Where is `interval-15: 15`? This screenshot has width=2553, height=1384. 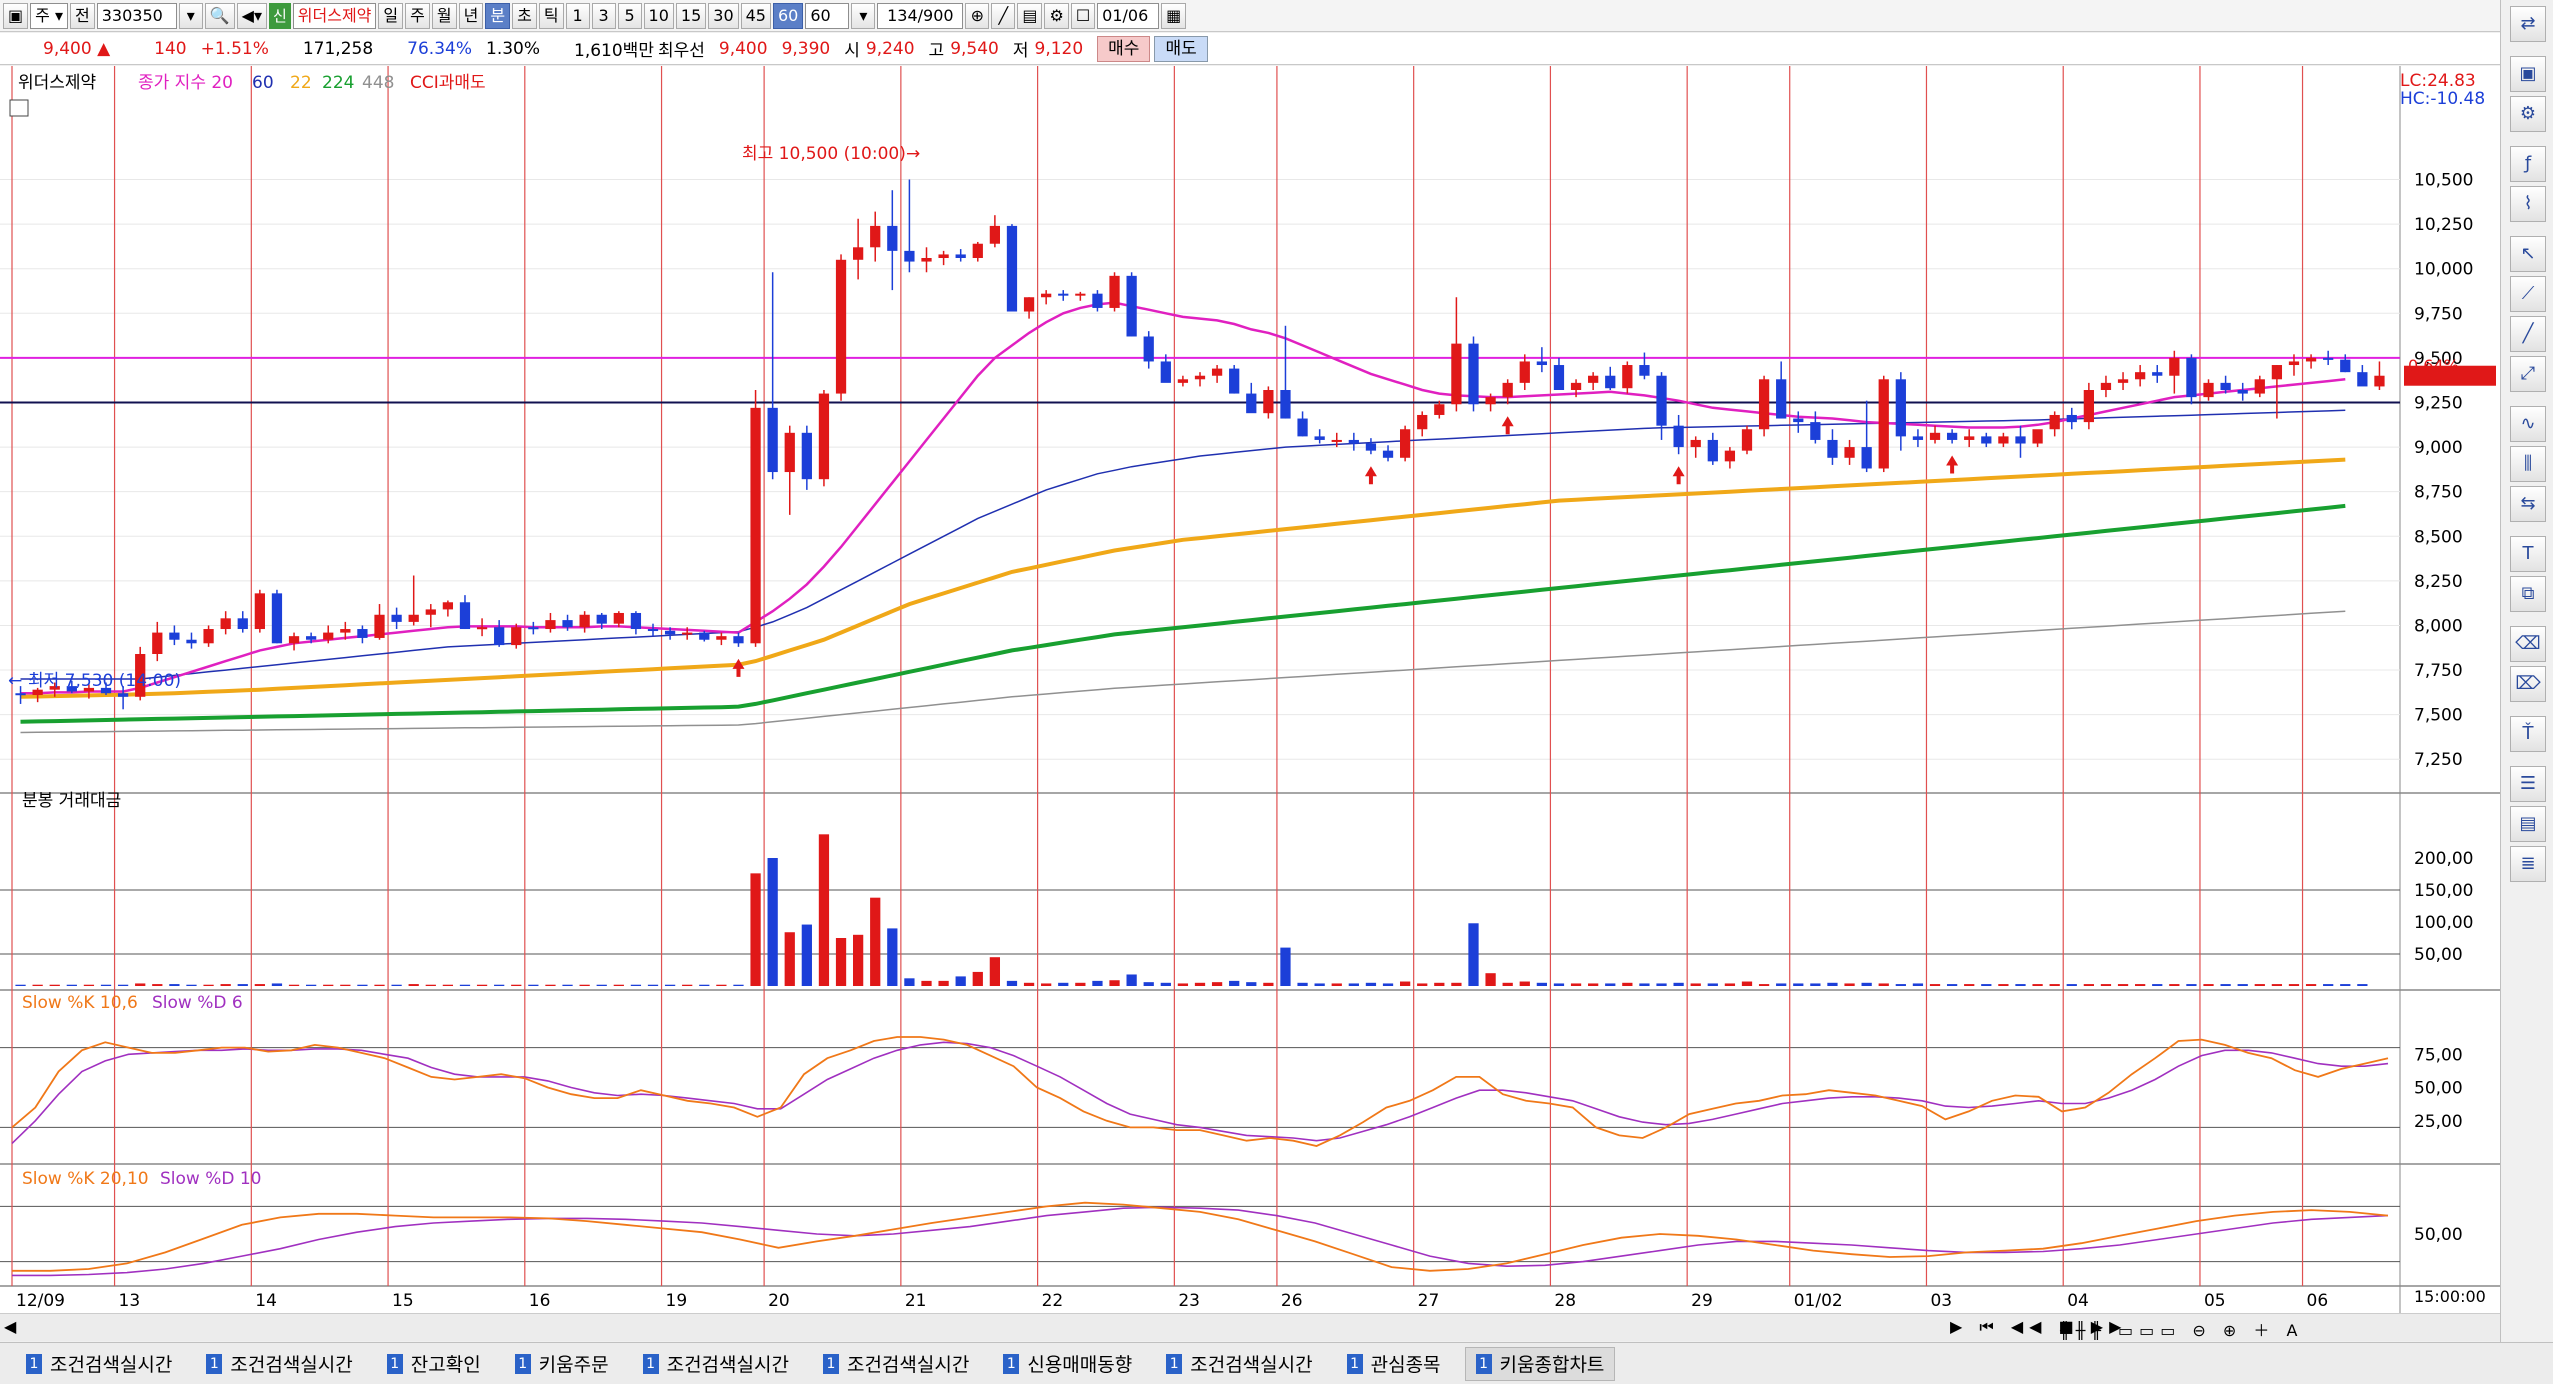 interval-15: 15 is located at coordinates (691, 15).